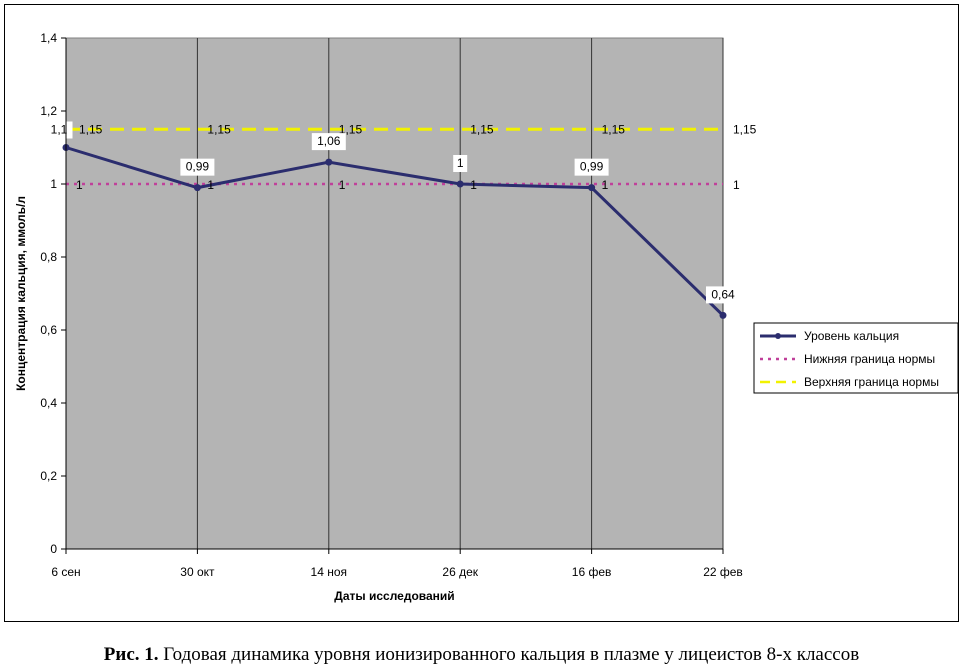 Image resolution: width=963 pixels, height=668 pixels. Describe the element at coordinates (21, 293) in the screenshot. I see `y-axis-title: Концентрация кальция, ммоль/л` at that location.